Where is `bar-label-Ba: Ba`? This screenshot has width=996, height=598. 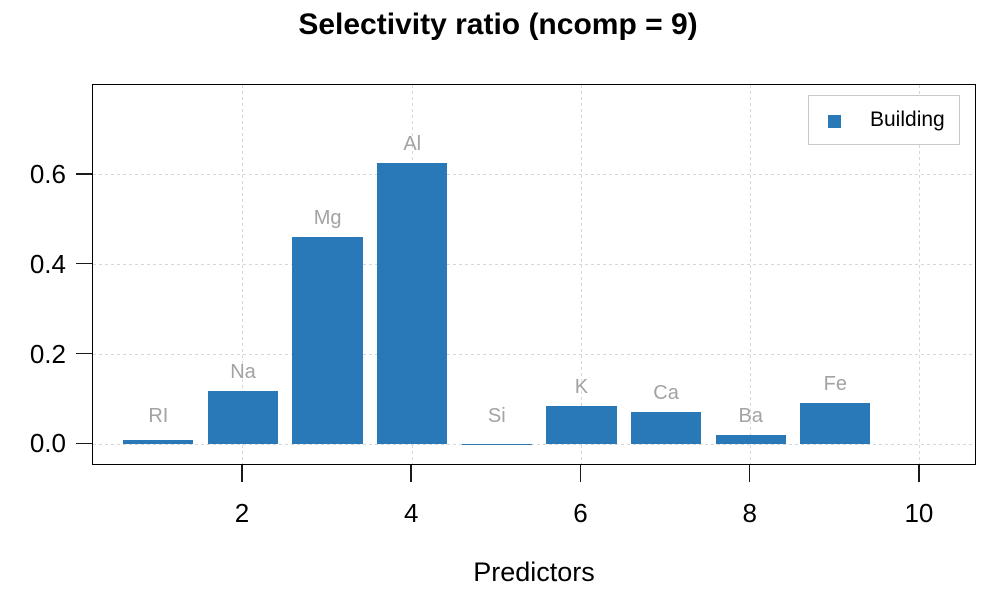
bar-label-Ba: Ba is located at coordinates (750, 416).